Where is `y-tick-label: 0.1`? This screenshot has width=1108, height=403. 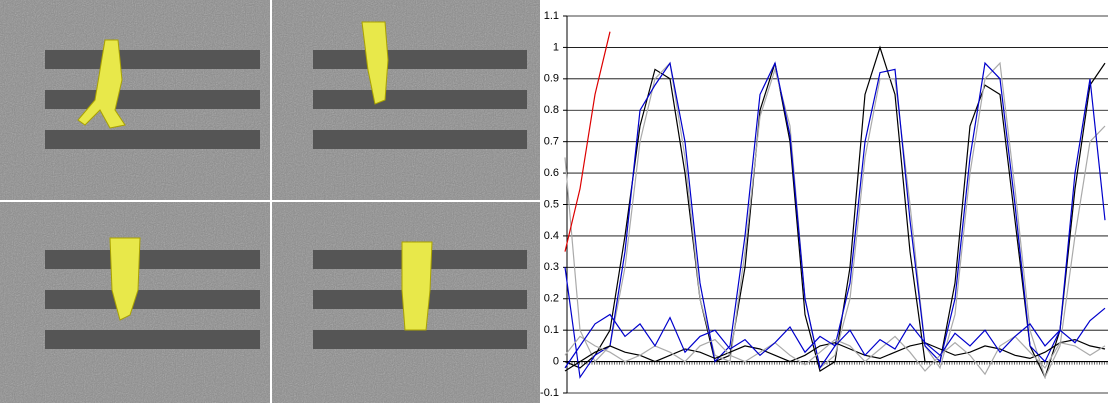
y-tick-label: 0.1 is located at coordinates (551, 330).